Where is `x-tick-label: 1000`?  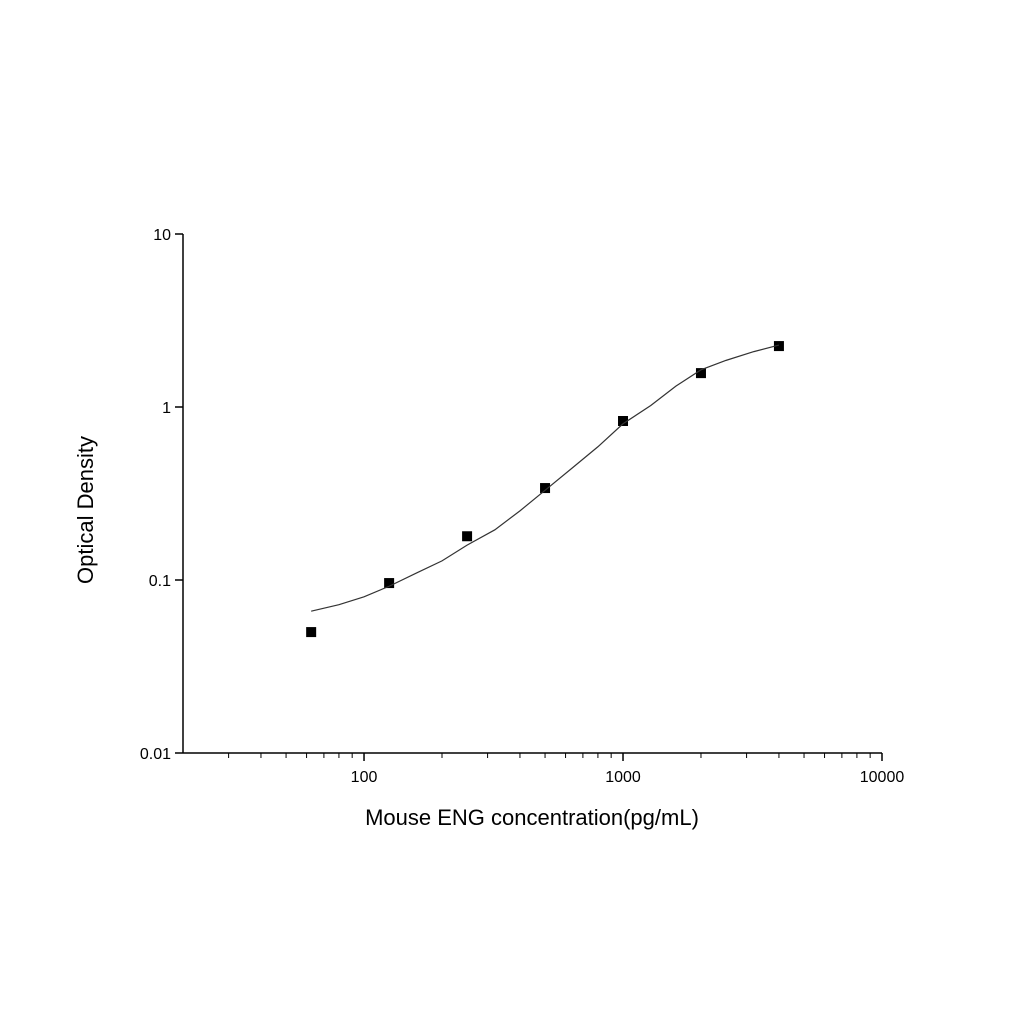 x-tick-label: 1000 is located at coordinates (623, 777).